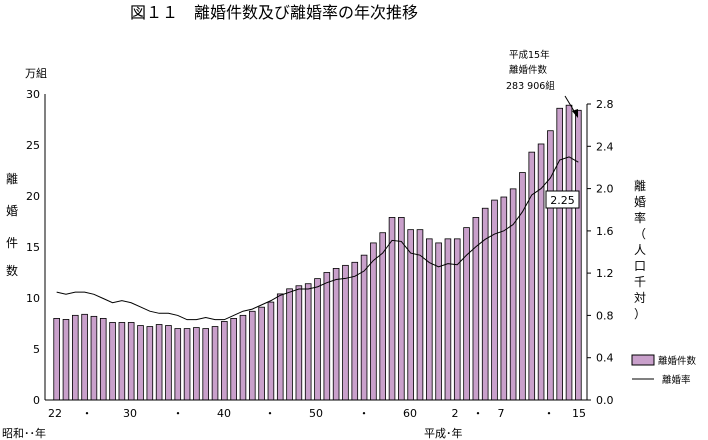 The width and height of the screenshot is (708, 440). I want to click on right-axis-label-char: 対, so click(640, 298).